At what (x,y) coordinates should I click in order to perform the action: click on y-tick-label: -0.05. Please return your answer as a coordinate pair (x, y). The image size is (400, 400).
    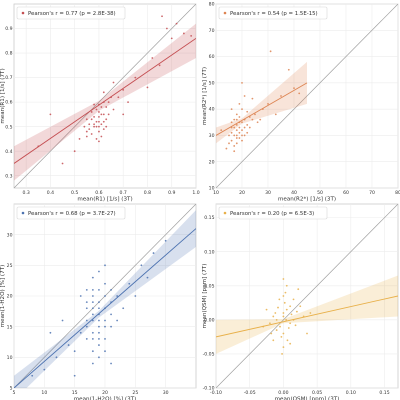
    Looking at the image, I should click on (209, 355).